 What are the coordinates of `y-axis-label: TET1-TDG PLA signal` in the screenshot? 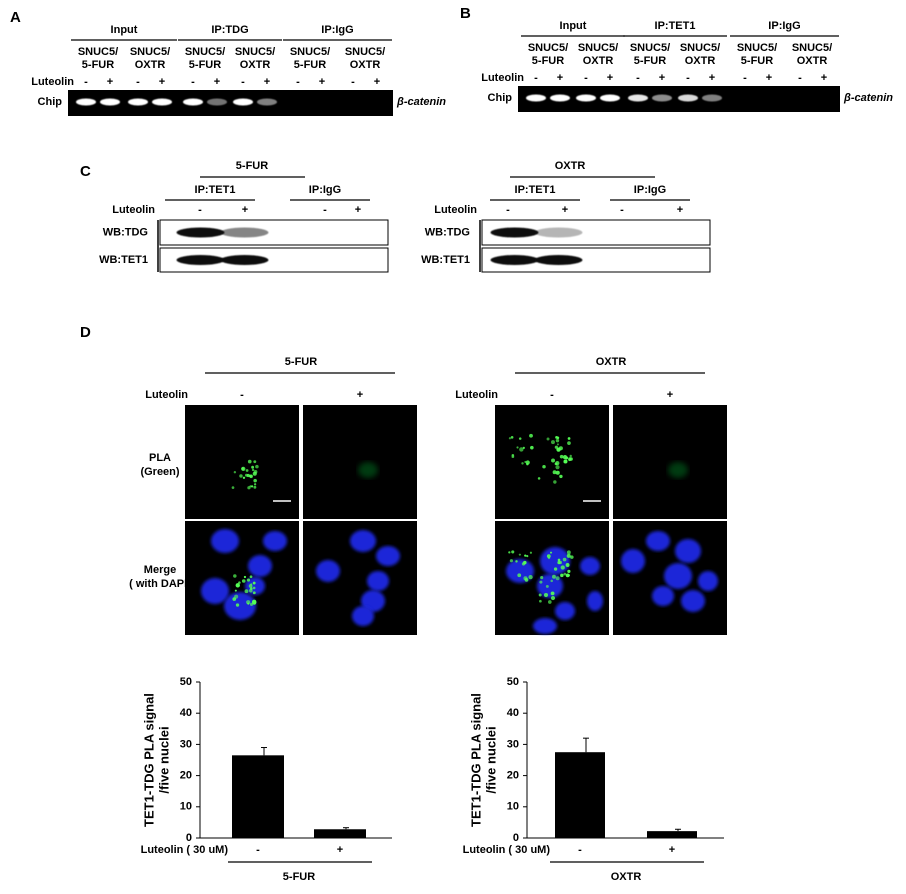 It's located at (148, 760).